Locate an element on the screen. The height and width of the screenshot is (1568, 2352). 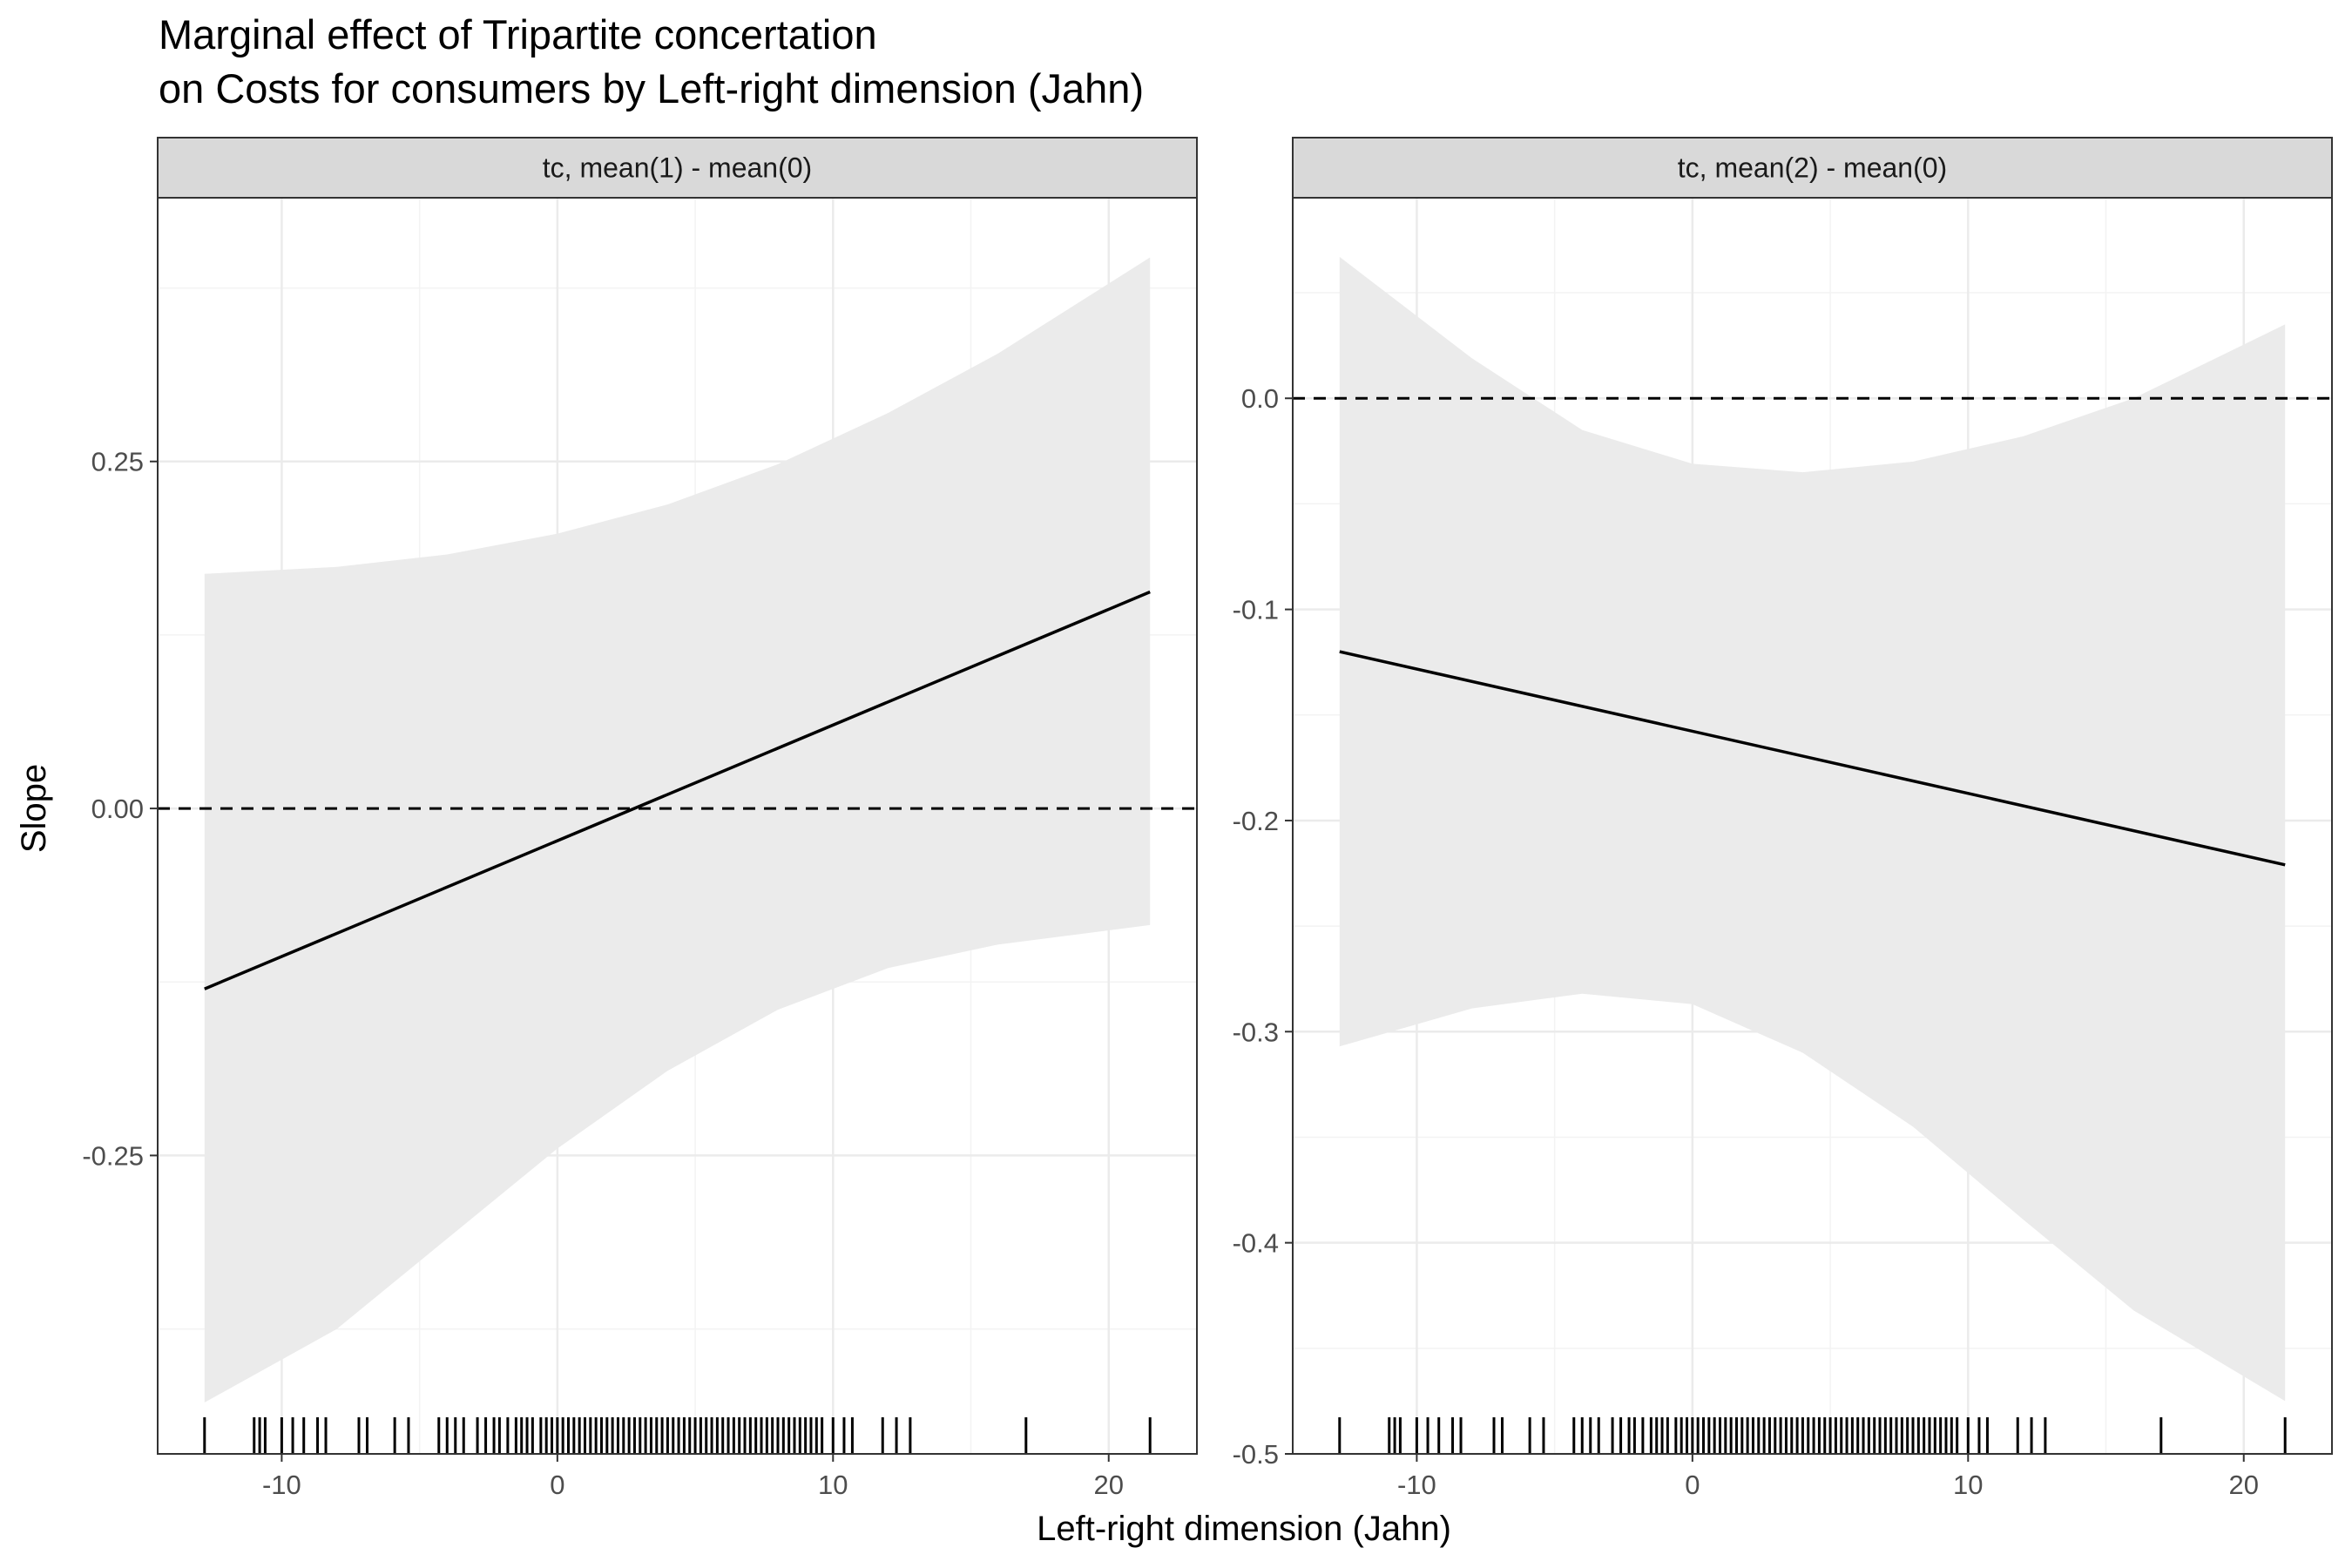
facet-strip-label: tc, mean(1) - mean(0) is located at coordinates (677, 168).